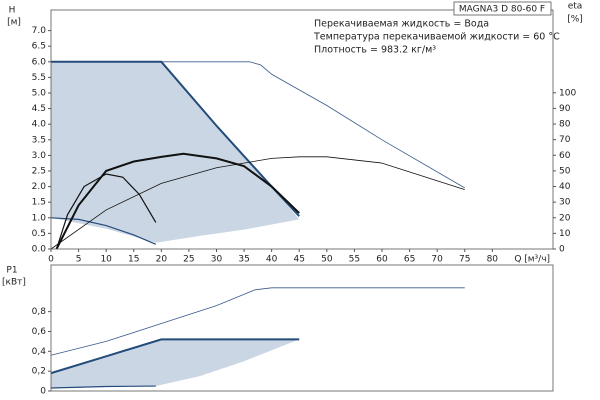  I want to click on x-tick-label: 25, so click(188, 260).